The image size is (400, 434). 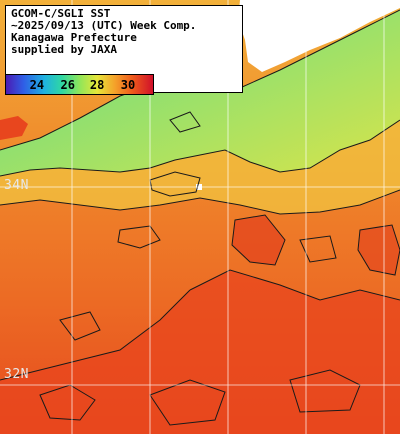 What do you see at coordinates (97, 85) in the screenshot?
I see `colorbar-tick-28: 28` at bounding box center [97, 85].